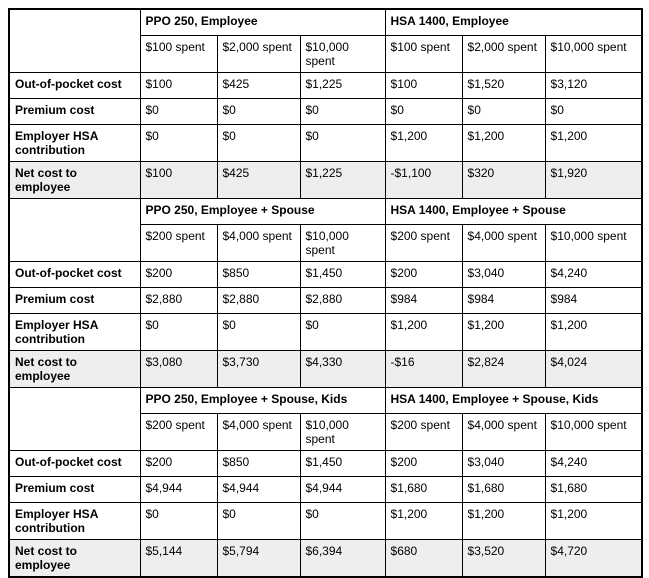 The height and width of the screenshot is (578, 649). Describe the element at coordinates (593, 369) in the screenshot. I see `value-cell: $4,024` at that location.